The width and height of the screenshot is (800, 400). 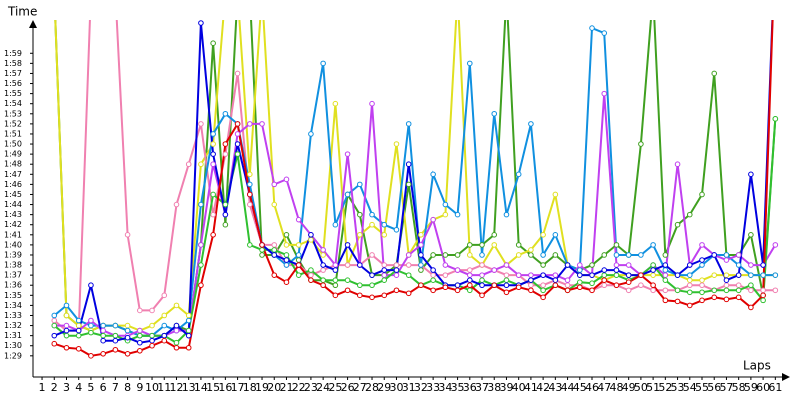 I want to click on x-tick-label: 48, so click(x=616, y=387).